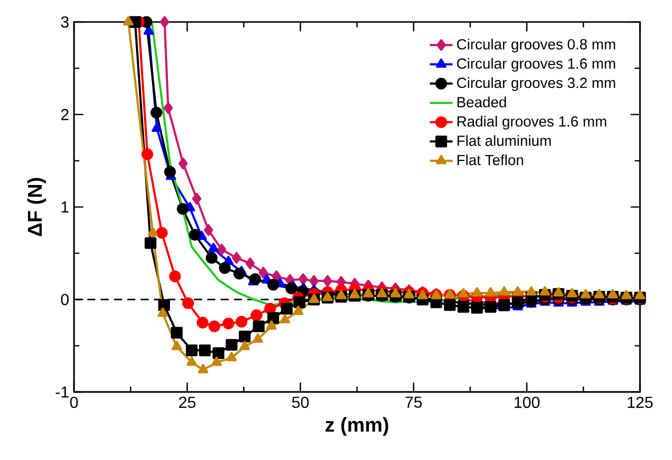 The image size is (672, 460). What do you see at coordinates (357, 426) in the screenshot?
I see `x-axis-title: z (mm)` at bounding box center [357, 426].